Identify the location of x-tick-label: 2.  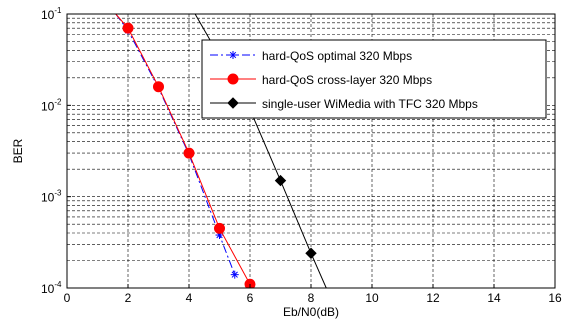
(128, 298).